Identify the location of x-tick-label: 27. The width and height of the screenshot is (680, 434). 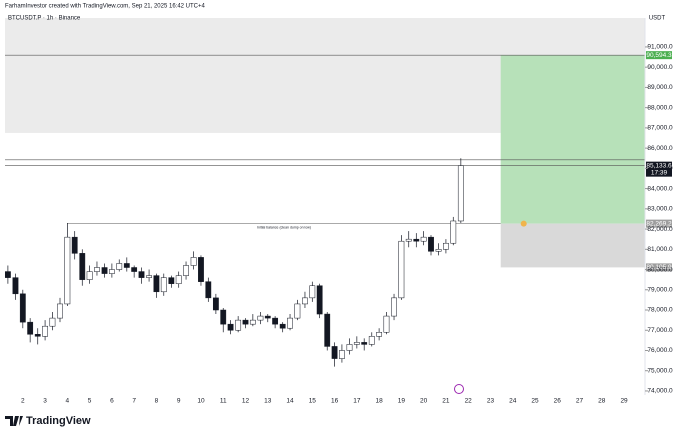
(580, 401).